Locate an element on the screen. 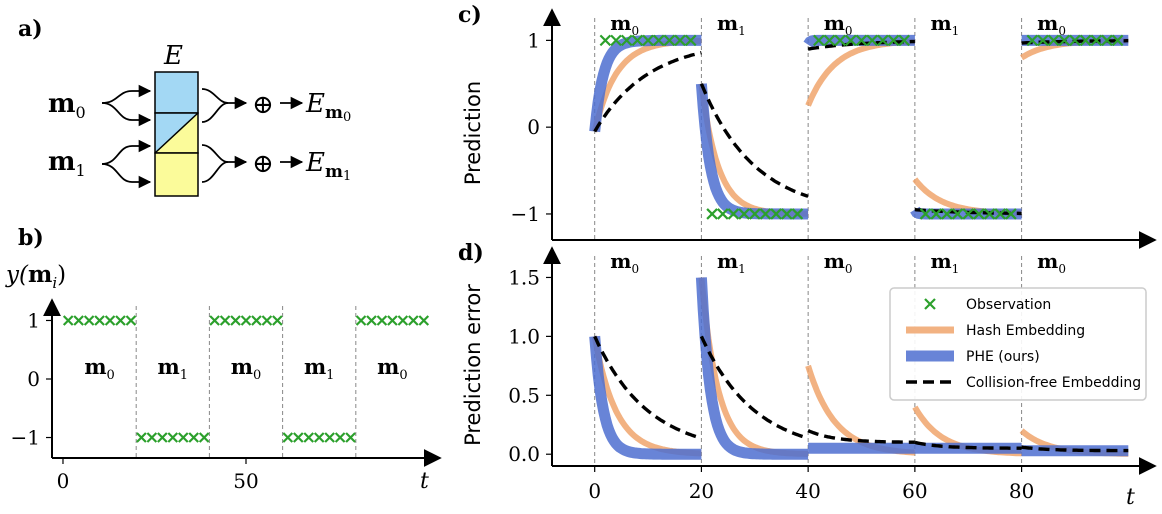 This screenshot has width=1162, height=514. segment-label-4-sub: 0 is located at coordinates (1062, 269).